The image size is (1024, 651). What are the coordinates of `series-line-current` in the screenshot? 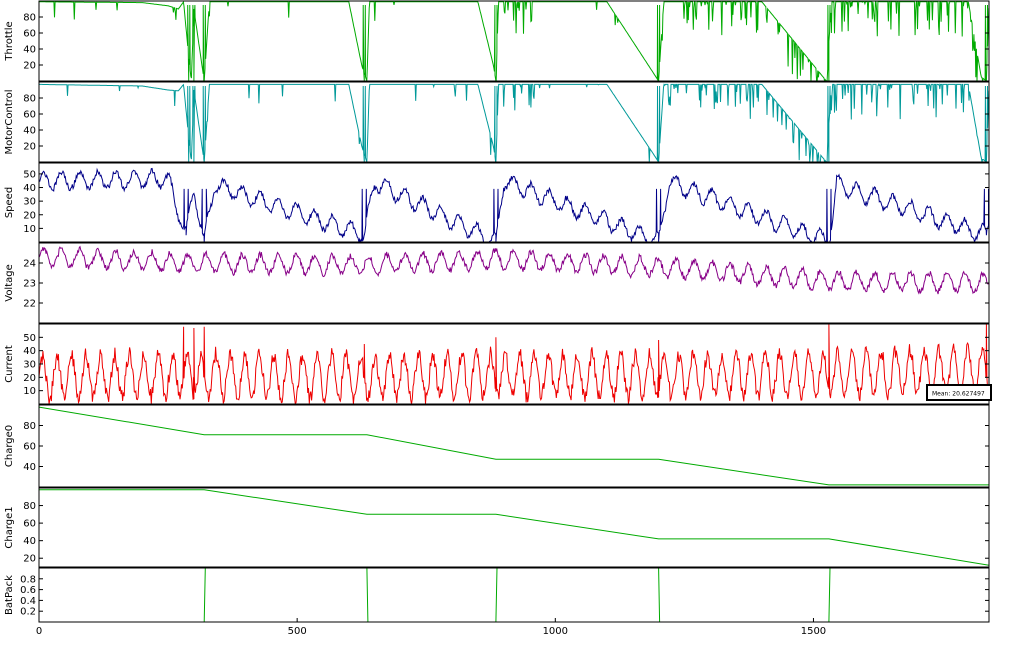 It's located at (514, 364).